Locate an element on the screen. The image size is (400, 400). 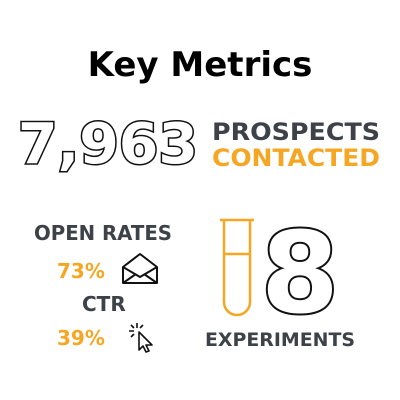
ctr-label: CTR is located at coordinates (104, 304).